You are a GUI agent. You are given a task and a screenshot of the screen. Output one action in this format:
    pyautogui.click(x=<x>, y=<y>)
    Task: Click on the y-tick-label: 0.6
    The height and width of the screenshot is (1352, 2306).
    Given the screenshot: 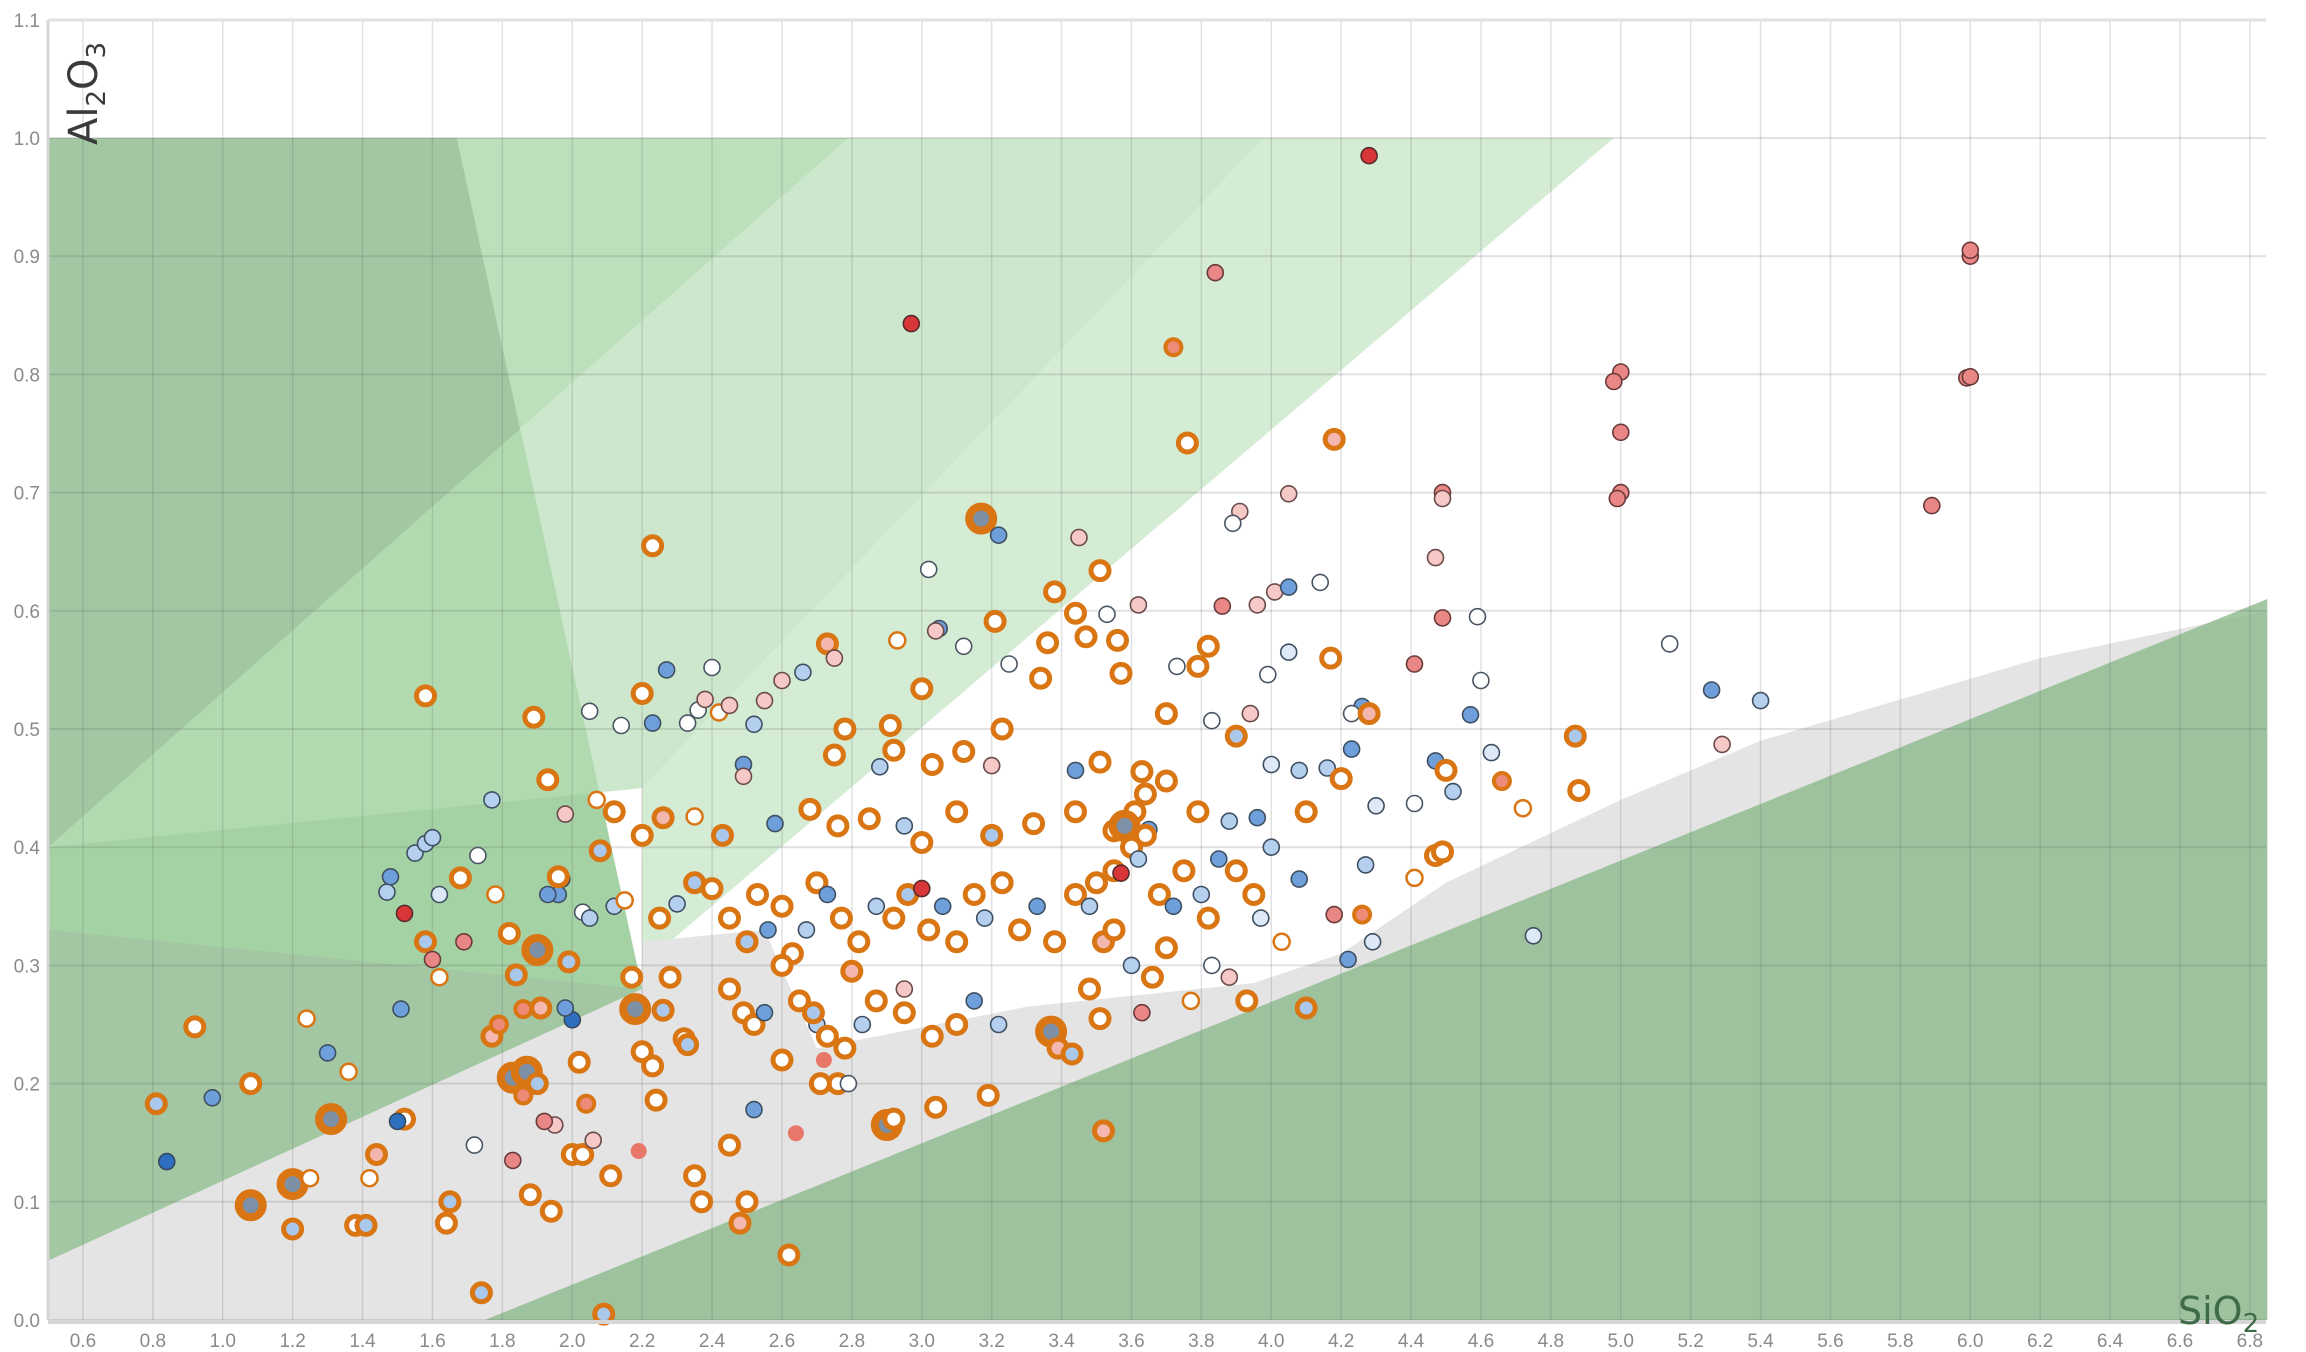 What is the action you would take?
    pyautogui.click(x=27, y=612)
    